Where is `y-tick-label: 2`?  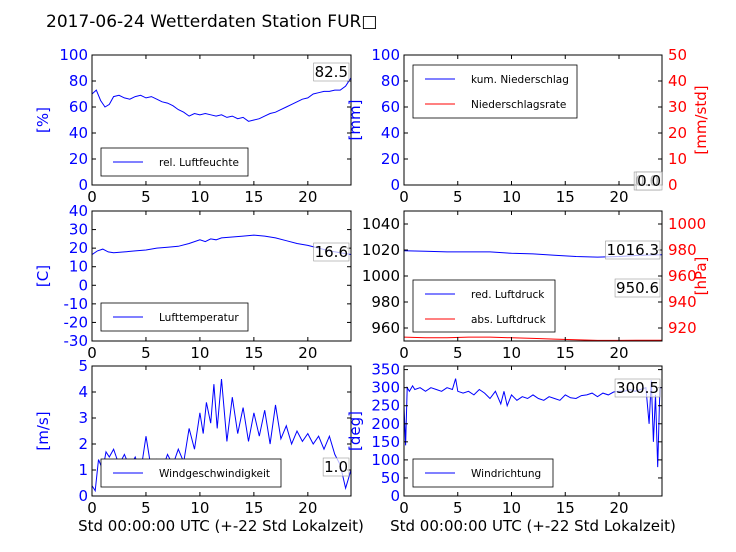
y-tick-label: 2 is located at coordinates (83, 444).